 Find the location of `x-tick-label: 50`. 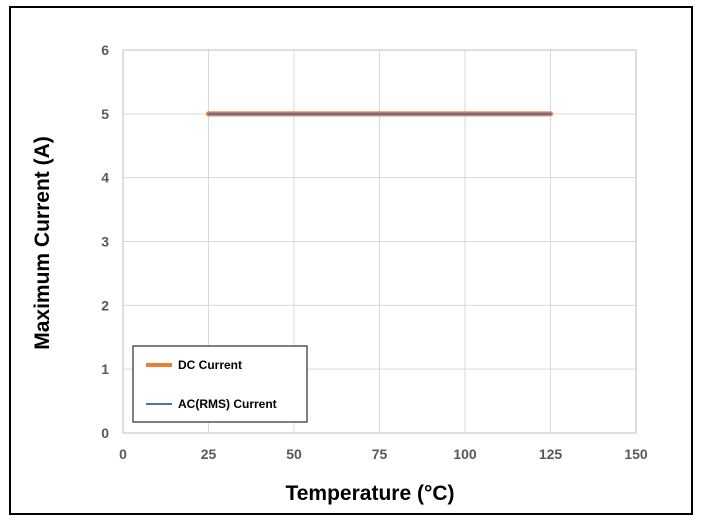

x-tick-label: 50 is located at coordinates (294, 454).